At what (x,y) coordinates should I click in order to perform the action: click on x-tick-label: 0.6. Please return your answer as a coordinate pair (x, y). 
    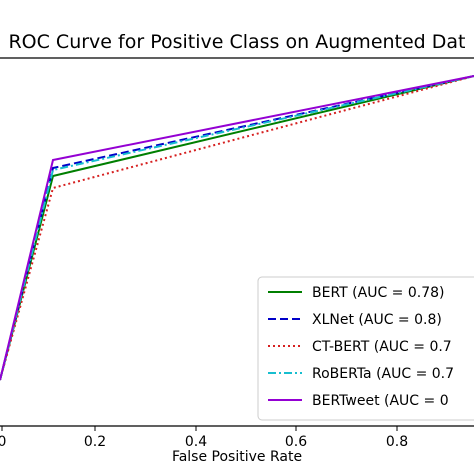
    Looking at the image, I should click on (296, 442).